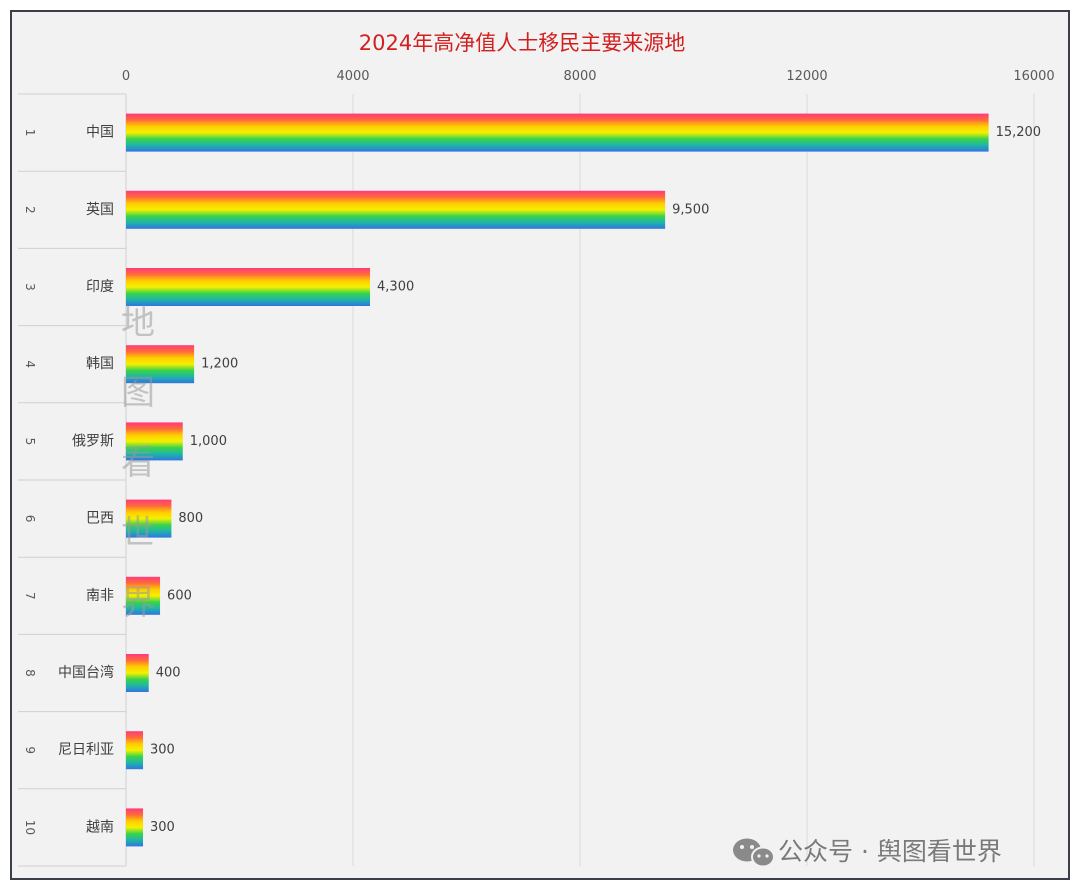 Image resolution: width=1080 pixels, height=891 pixels. What do you see at coordinates (138, 463) in the screenshot?
I see `watermark-char: 看` at bounding box center [138, 463].